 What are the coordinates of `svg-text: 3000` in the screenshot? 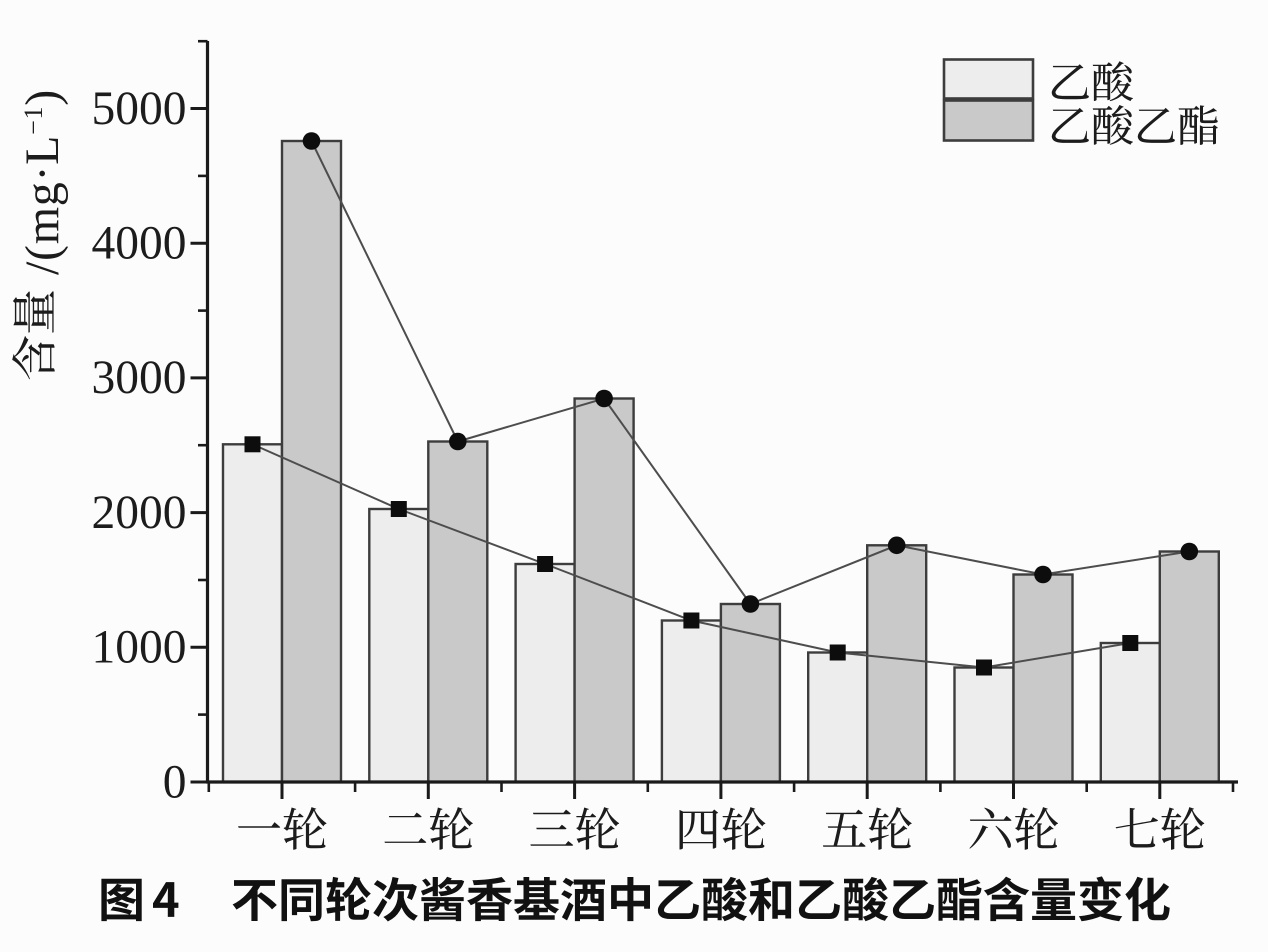 It's located at (139, 378).